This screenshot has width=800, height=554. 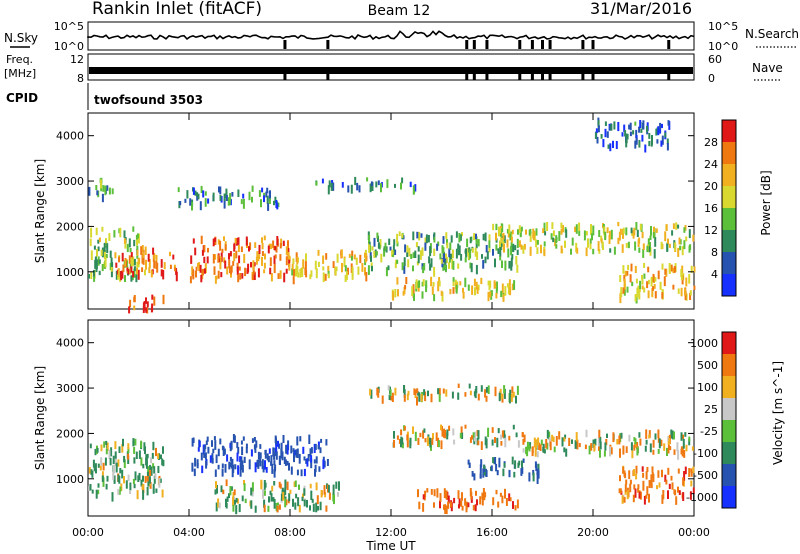 I want to click on xtick-label-4: 16:00, so click(x=492, y=532).